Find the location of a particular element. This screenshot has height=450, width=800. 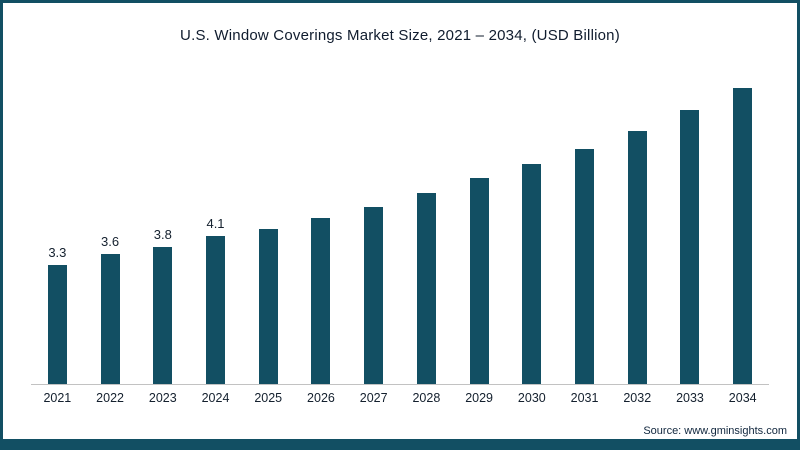

bar-value-label: 3.3 is located at coordinates (57, 252).